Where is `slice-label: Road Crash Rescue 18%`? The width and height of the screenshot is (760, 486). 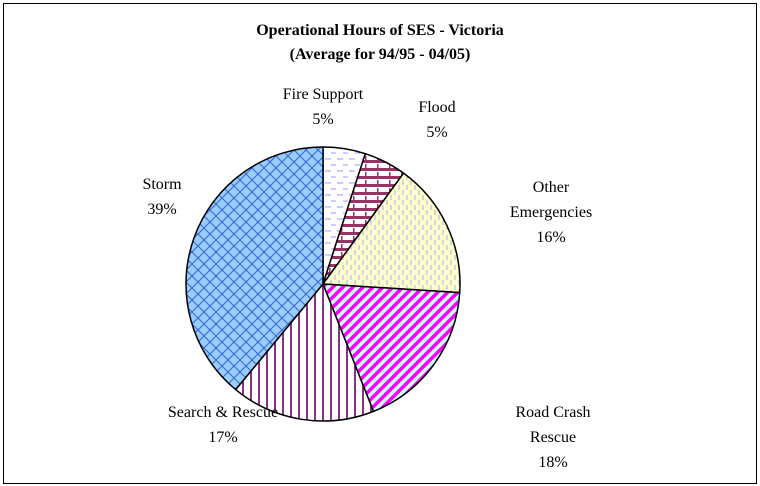 slice-label: Road Crash Rescue 18% is located at coordinates (553, 437).